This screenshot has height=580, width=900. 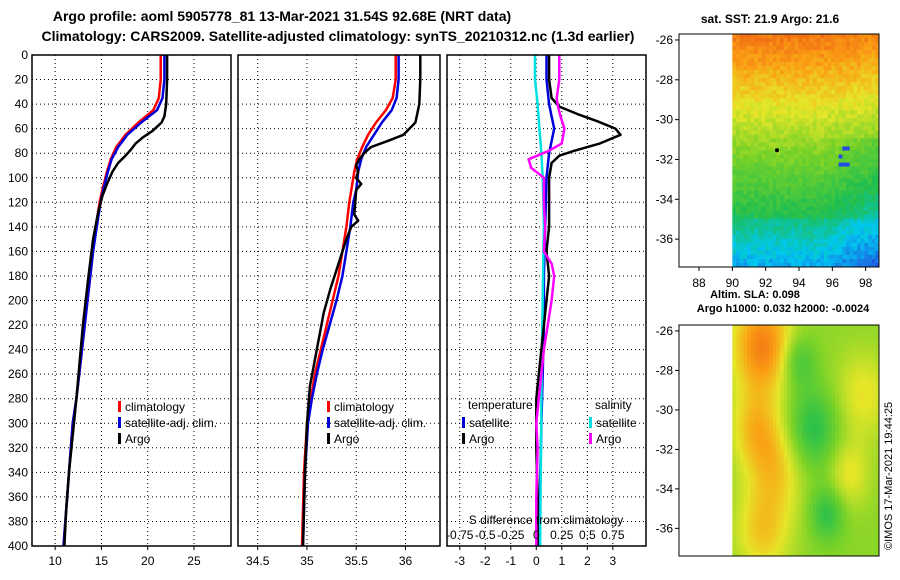 What do you see at coordinates (361, 301) in the screenshot?
I see `series-line-argo` at bounding box center [361, 301].